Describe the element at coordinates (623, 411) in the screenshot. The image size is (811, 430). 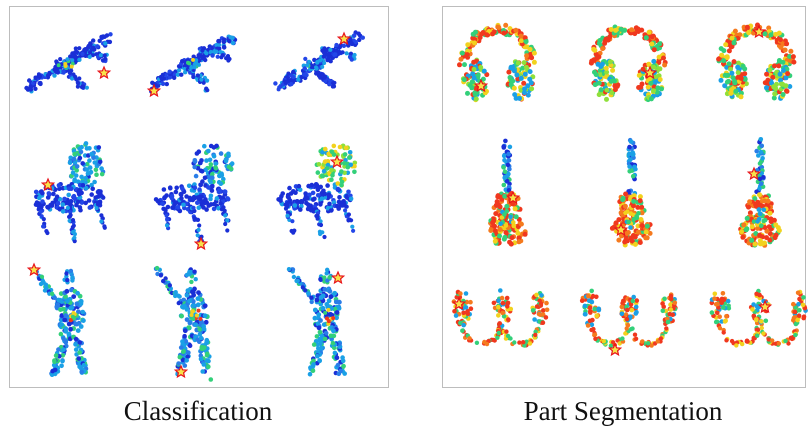
I see `part-segmentation-caption: Part Segmentation` at that location.